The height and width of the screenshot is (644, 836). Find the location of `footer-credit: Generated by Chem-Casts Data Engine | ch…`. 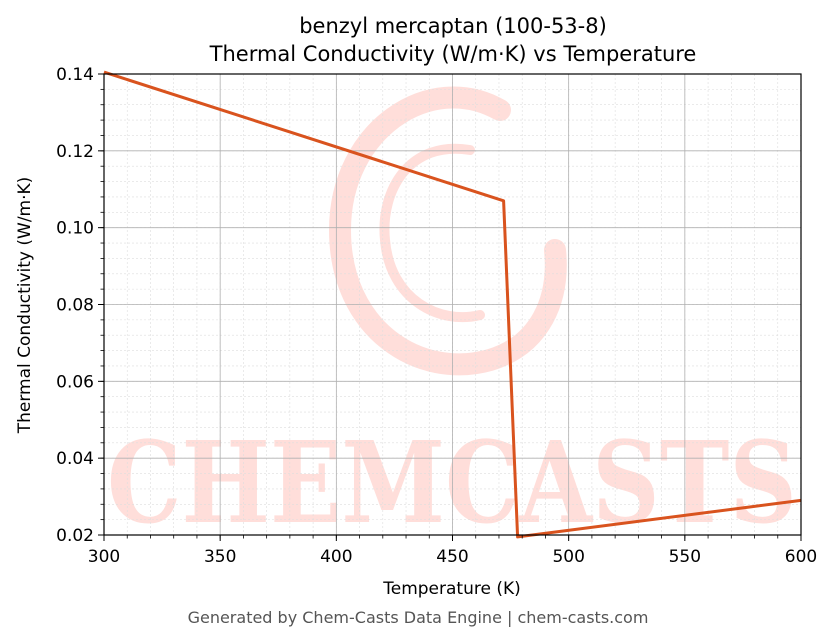

footer-credit: Generated by Chem-Casts Data Engine | ch… is located at coordinates (418, 617).